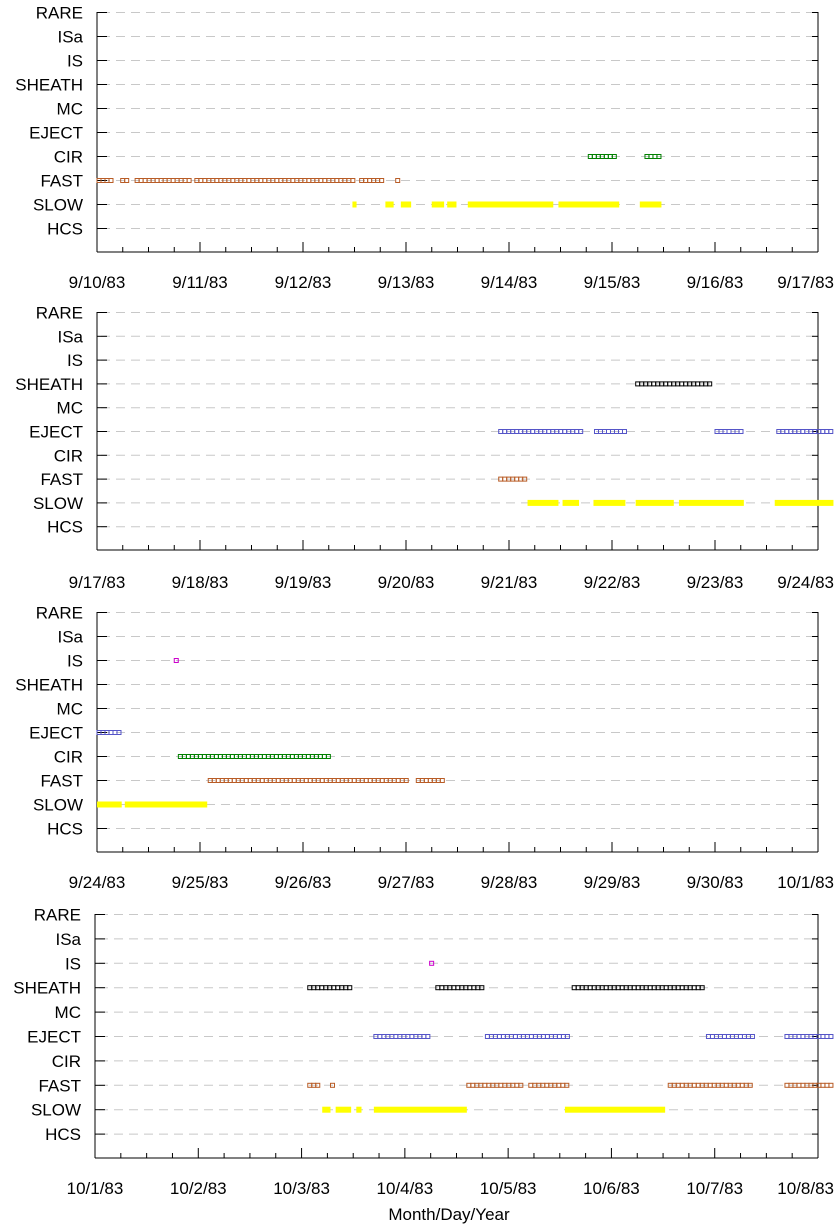 The image size is (838, 1226). What do you see at coordinates (805, 582) in the screenshot?
I see `x-tick-label: 9/24/83` at bounding box center [805, 582].